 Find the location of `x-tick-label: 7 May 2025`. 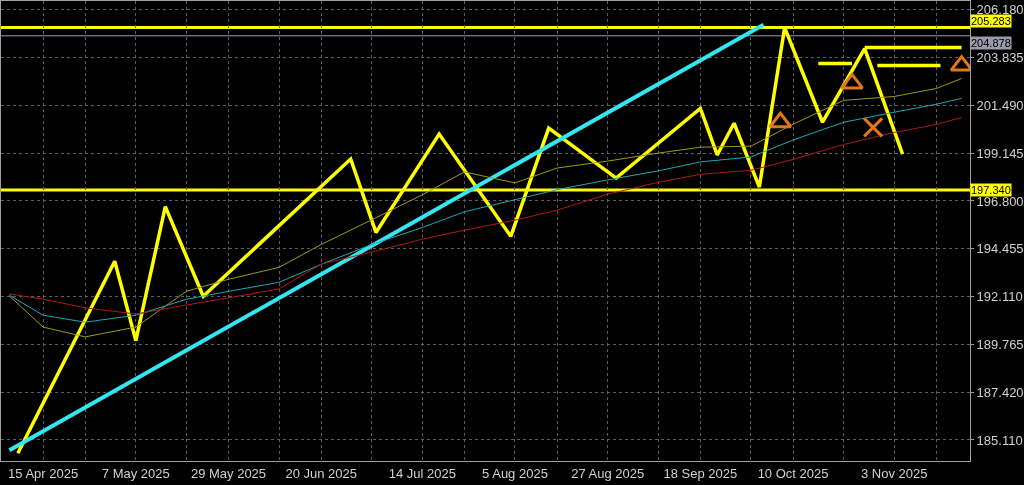

x-tick-label: 7 May 2025 is located at coordinates (135, 473).